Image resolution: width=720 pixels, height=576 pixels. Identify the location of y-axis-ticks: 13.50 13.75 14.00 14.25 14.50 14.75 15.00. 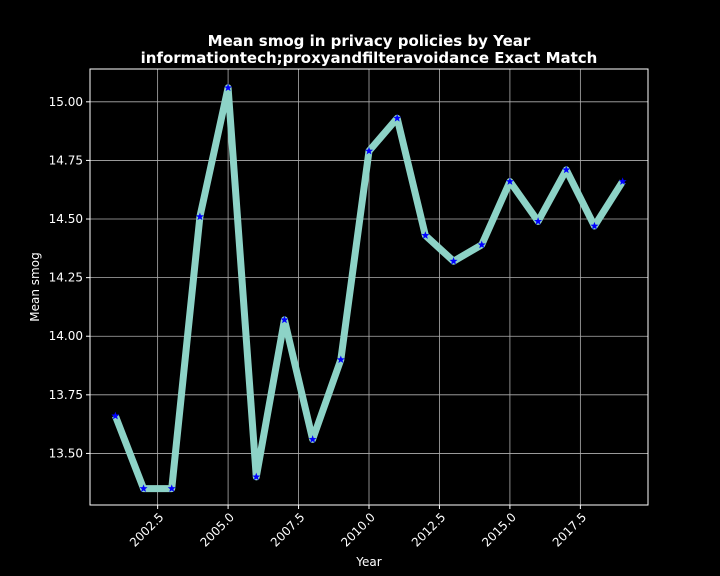
(69, 277).